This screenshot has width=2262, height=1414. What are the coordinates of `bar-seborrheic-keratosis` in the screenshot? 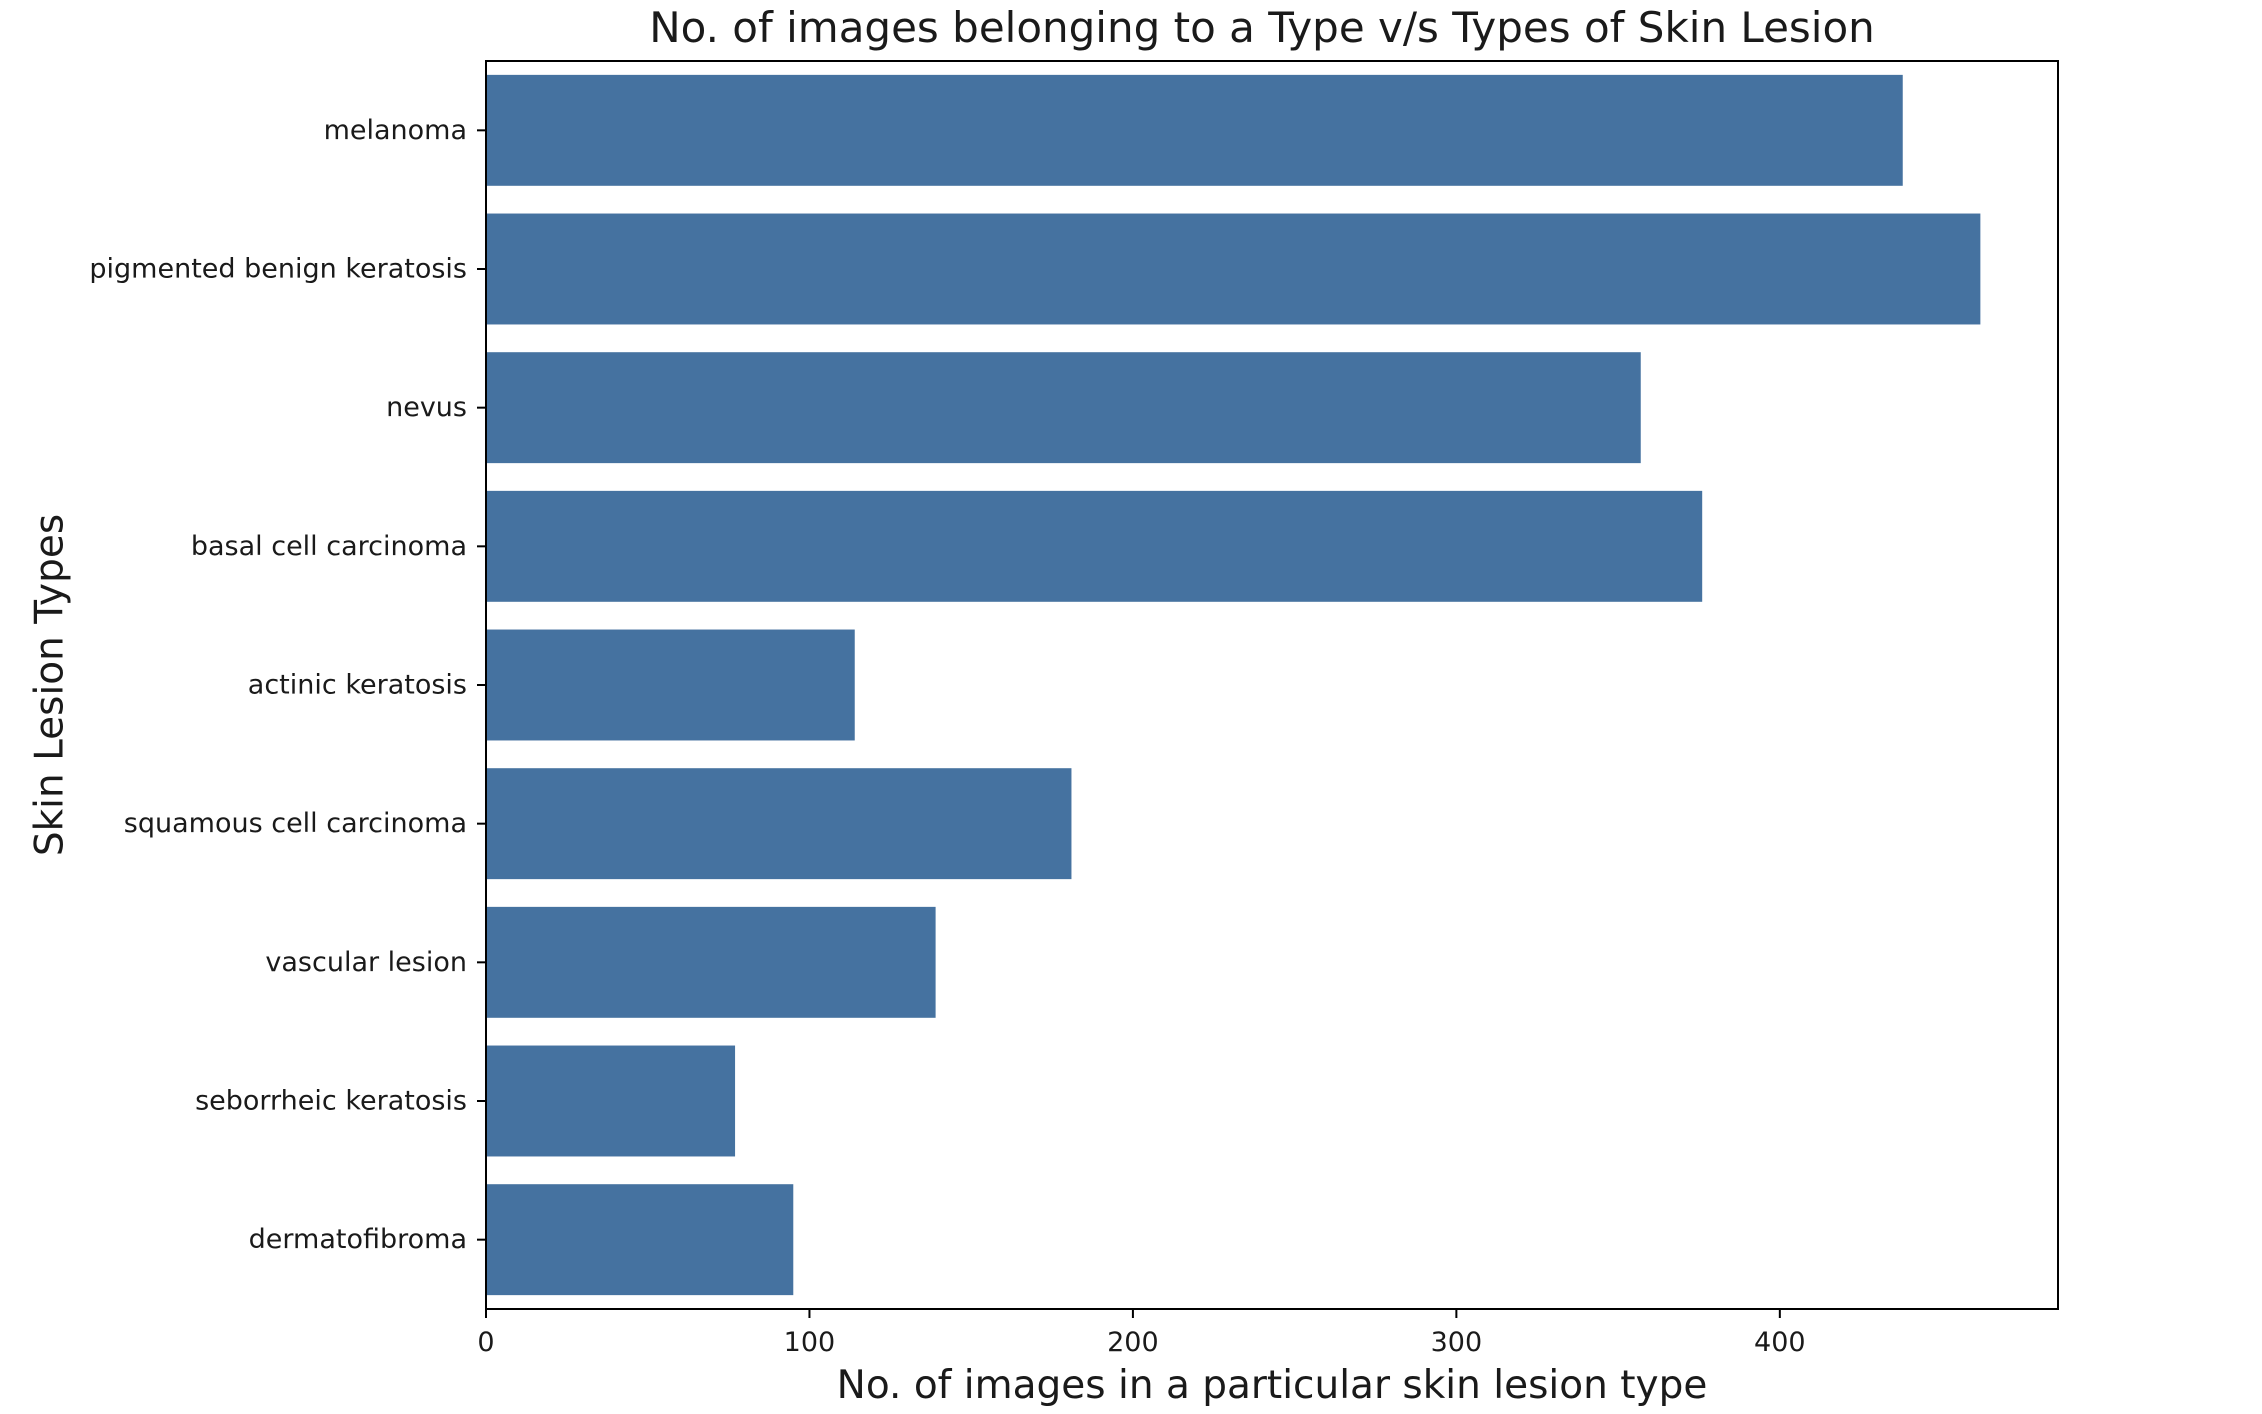 It's located at (611, 1101).